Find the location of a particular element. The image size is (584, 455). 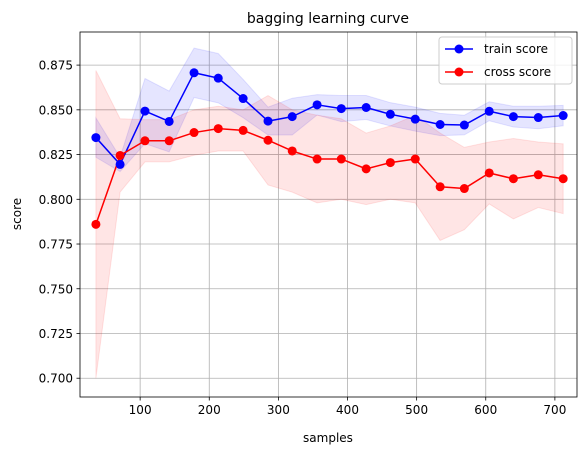

x-tick-label: 500 is located at coordinates (416, 410).